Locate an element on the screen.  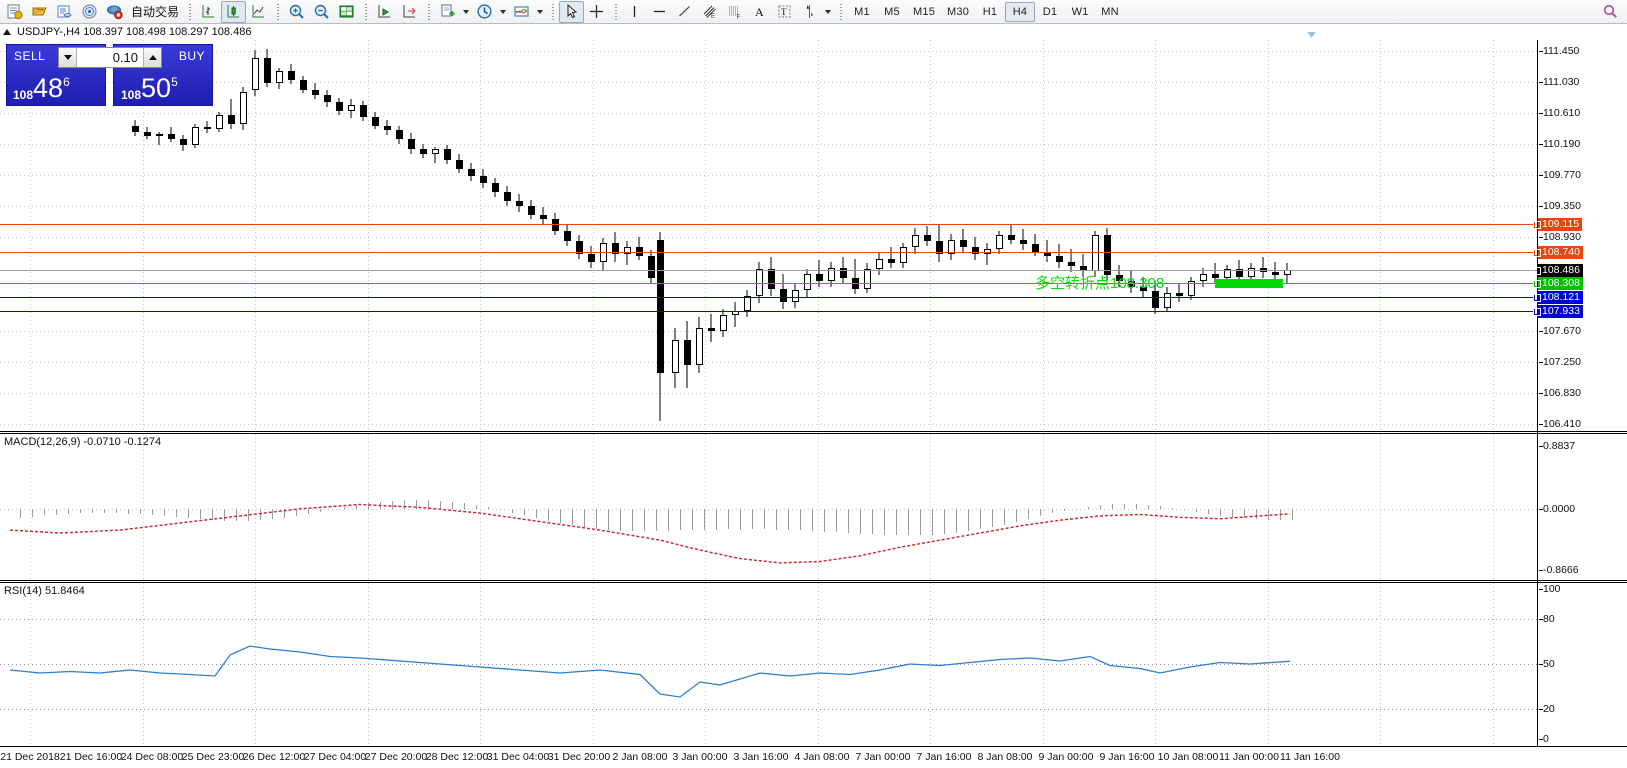
zoom-in-icon is located at coordinates (296, 12).